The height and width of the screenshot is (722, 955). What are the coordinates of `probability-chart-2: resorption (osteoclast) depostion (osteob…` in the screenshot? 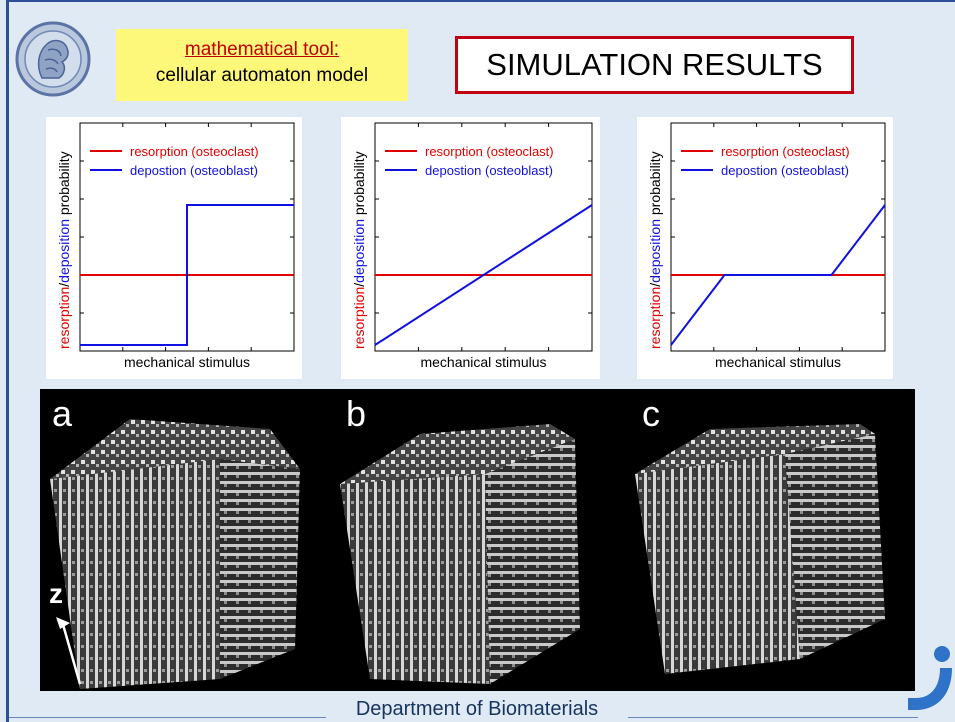 It's located at (472, 246).